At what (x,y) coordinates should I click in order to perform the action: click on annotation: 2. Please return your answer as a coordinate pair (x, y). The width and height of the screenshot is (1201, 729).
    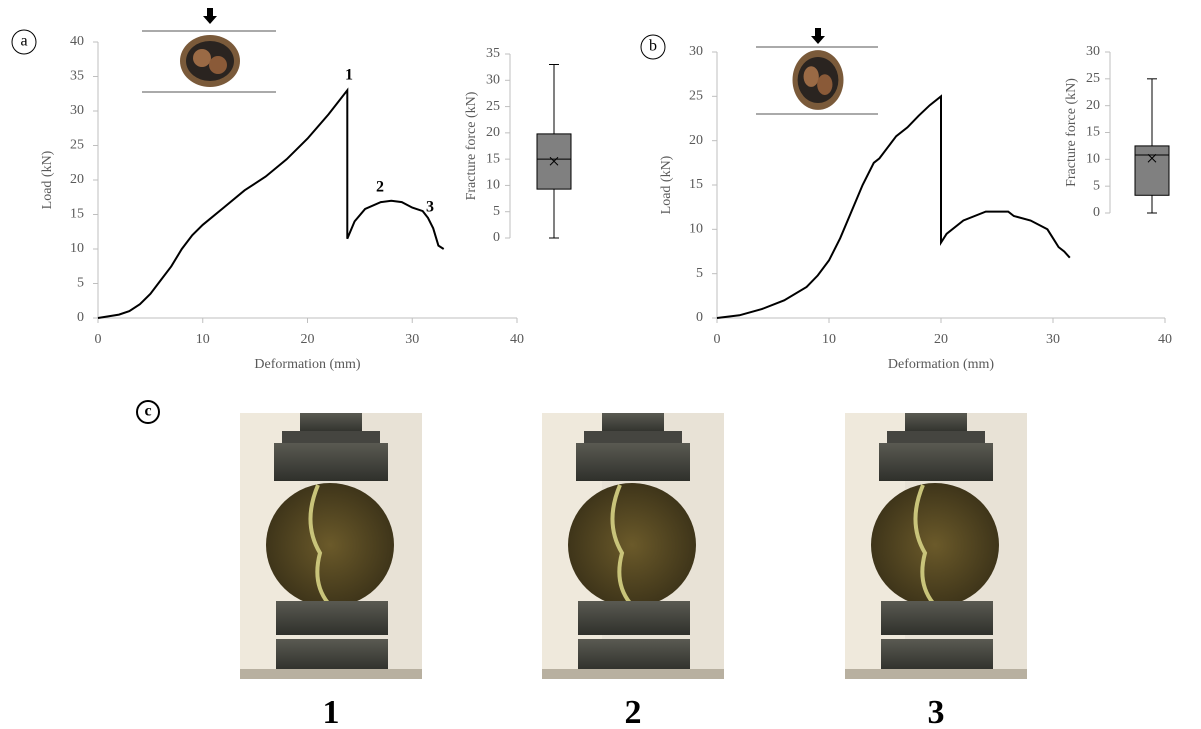
    Looking at the image, I should click on (380, 187).